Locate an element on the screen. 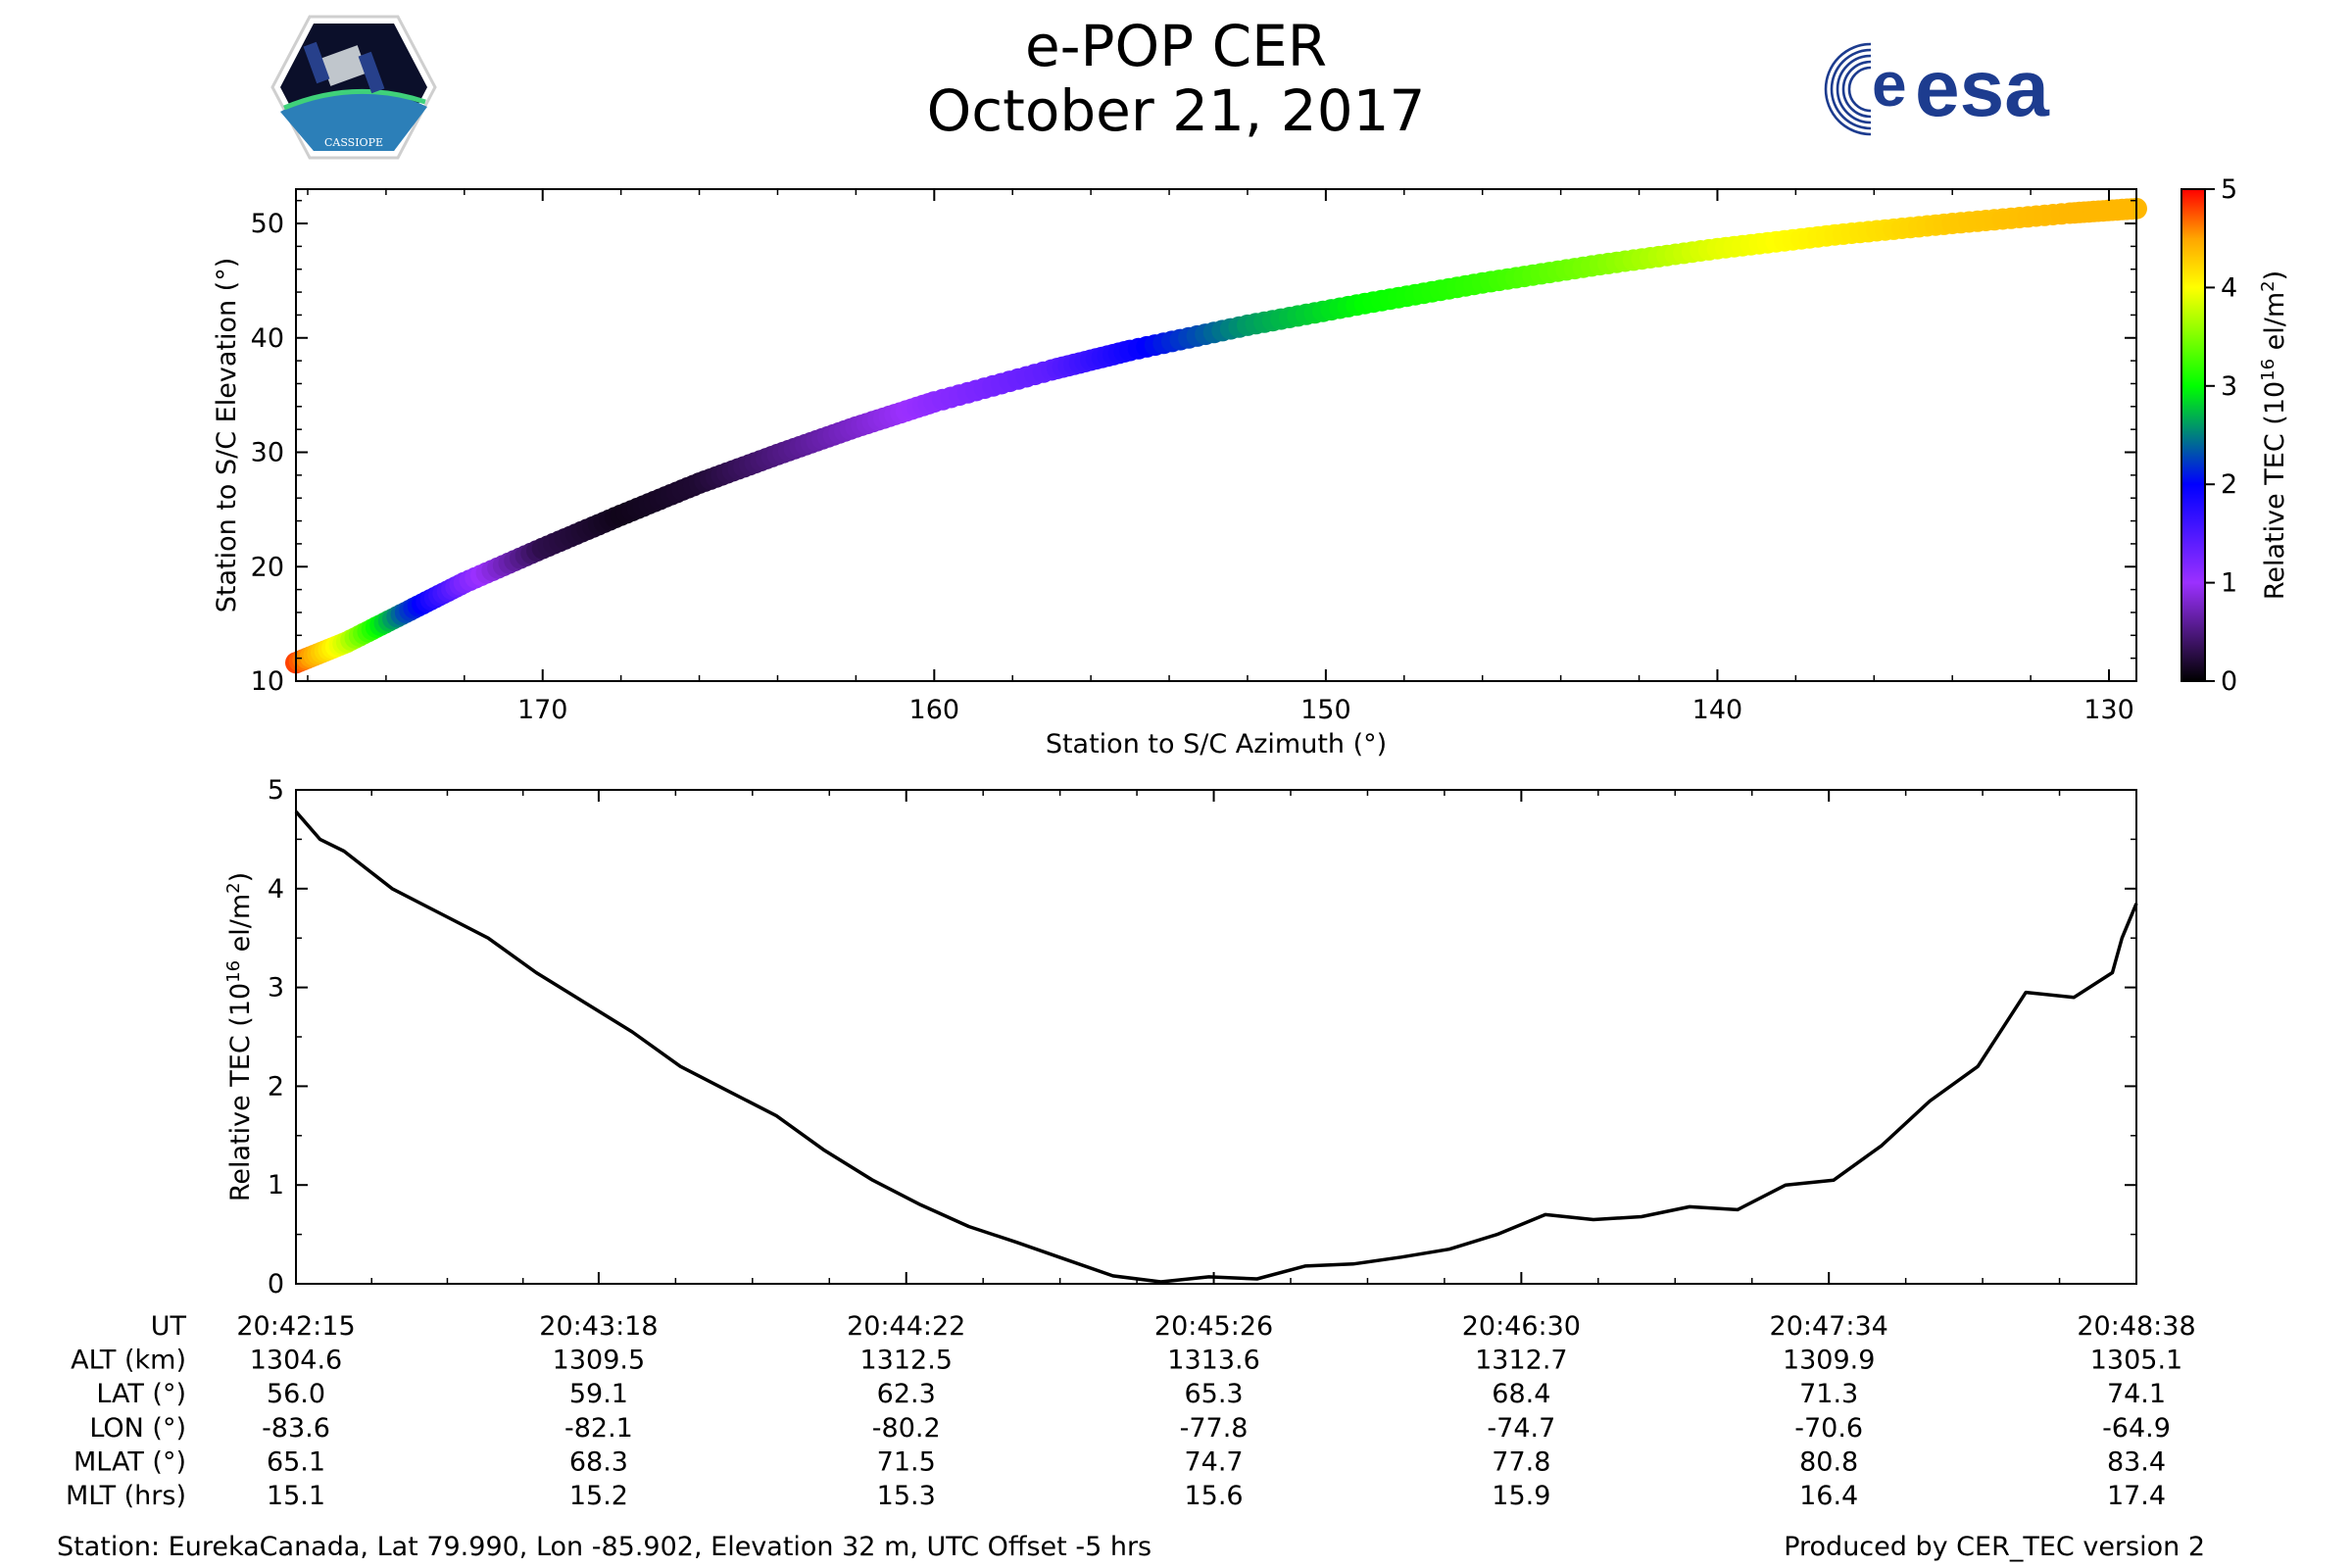 Image resolution: width=2352 pixels, height=1568 pixels. table-cell: 20:42:15 is located at coordinates (295, 1326).